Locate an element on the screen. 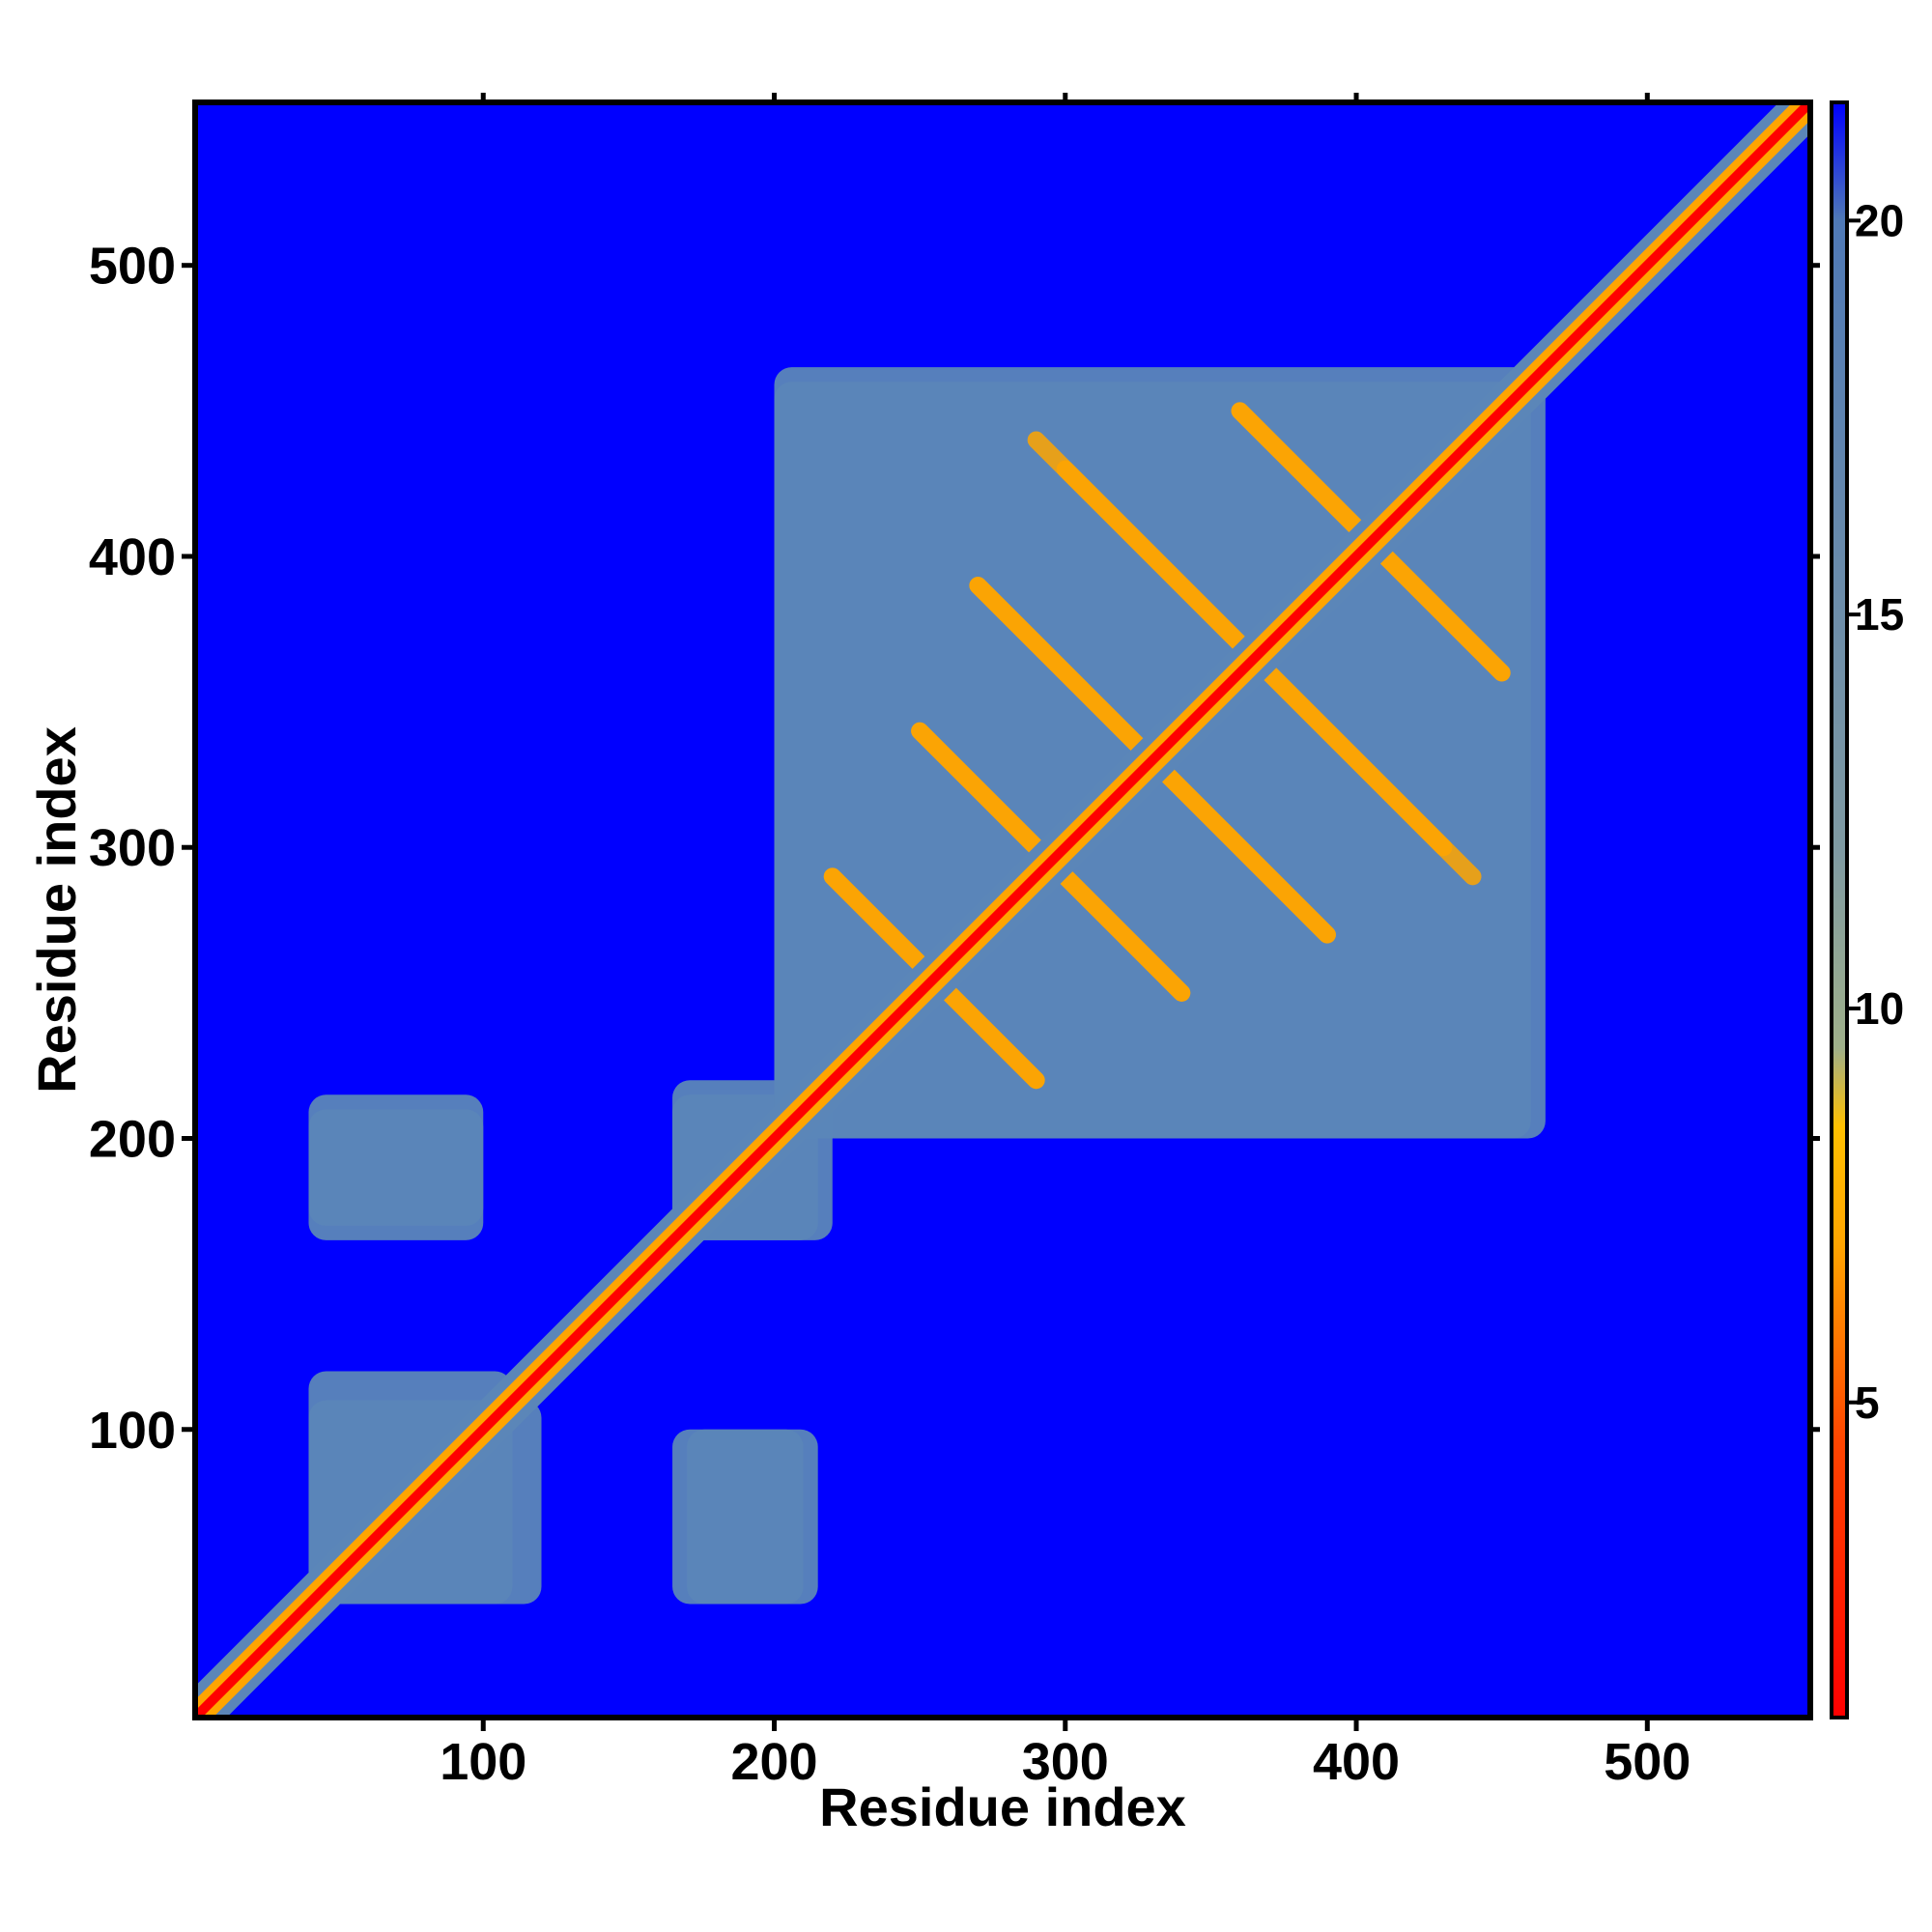 Image resolution: width=1932 pixels, height=1932 pixels. colorbar-tick-label: 10 is located at coordinates (1879, 1008).